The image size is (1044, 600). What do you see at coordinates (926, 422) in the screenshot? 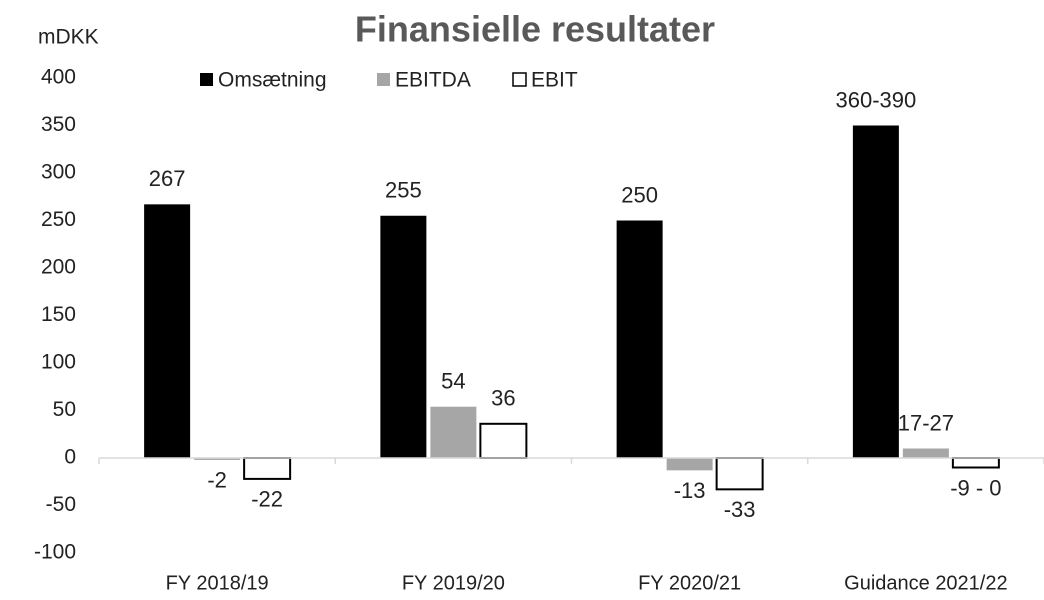
I see `data-label: 17-27` at bounding box center [926, 422].